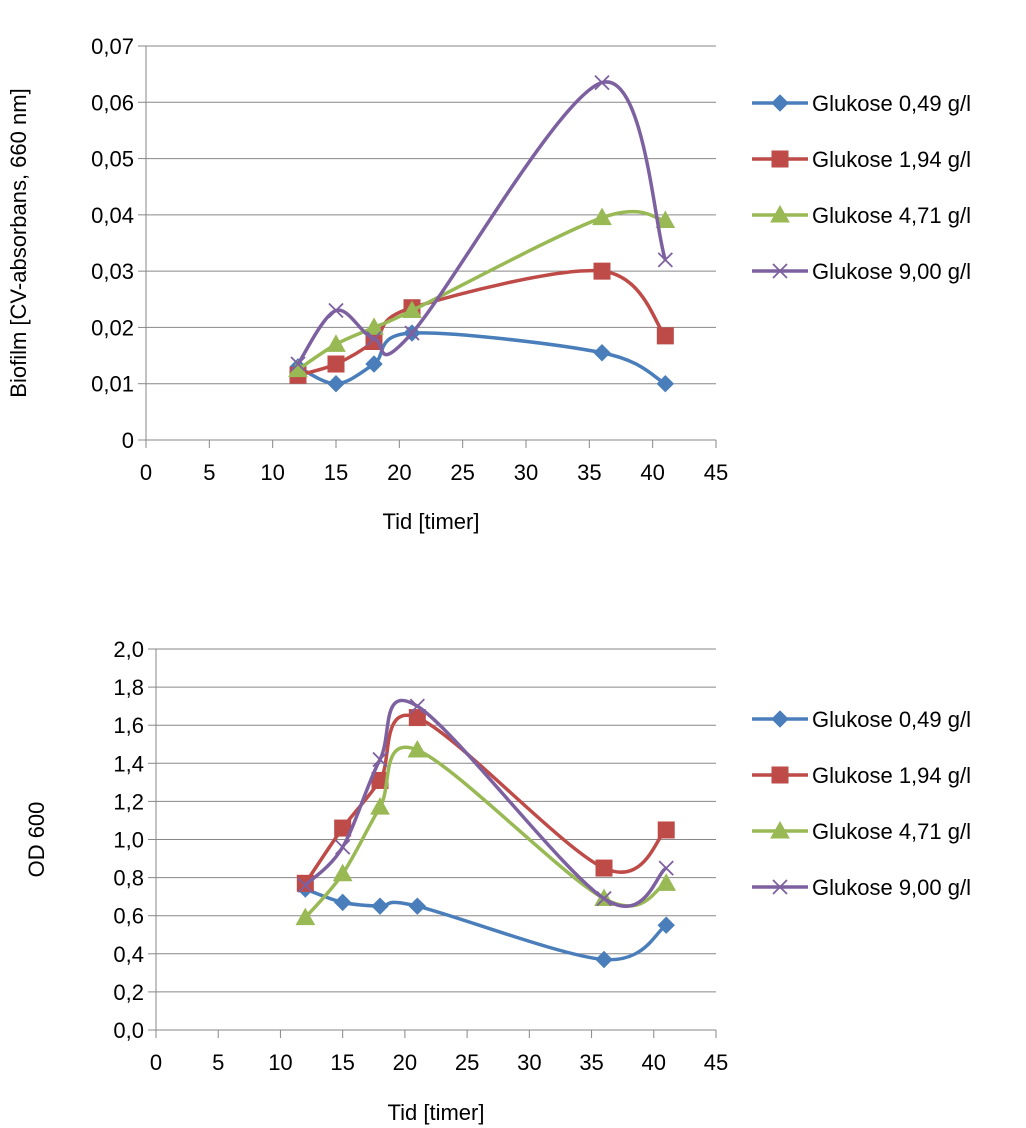 This screenshot has width=1026, height=1128. Describe the element at coordinates (112, 215) in the screenshot. I see `y-tick-label: 0,04` at that location.